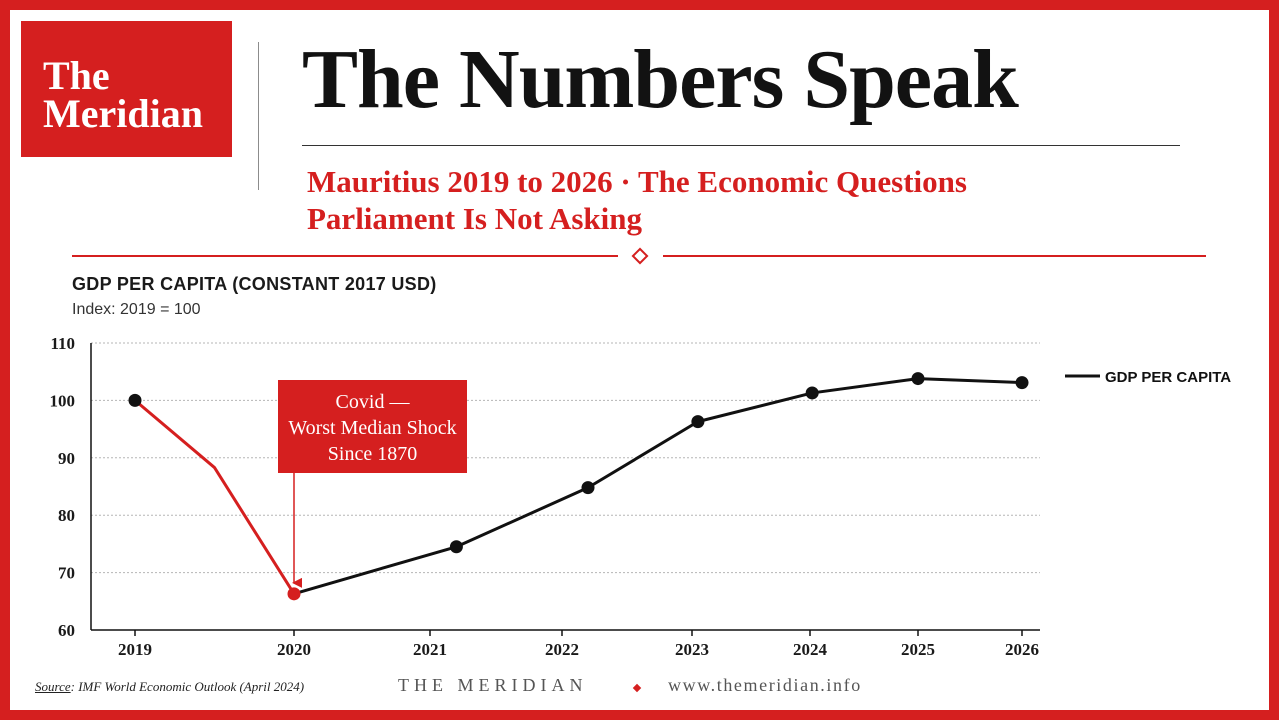  What do you see at coordinates (76, 75) in the screenshot?
I see `logo-line-1: The` at bounding box center [76, 75].